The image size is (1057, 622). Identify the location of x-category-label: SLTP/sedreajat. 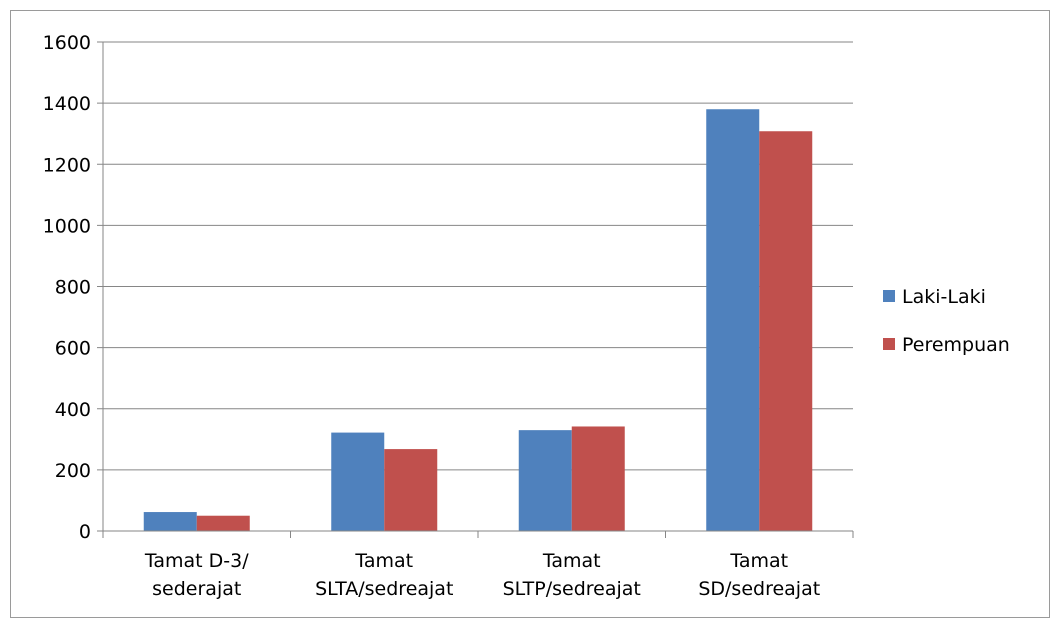
(572, 589).